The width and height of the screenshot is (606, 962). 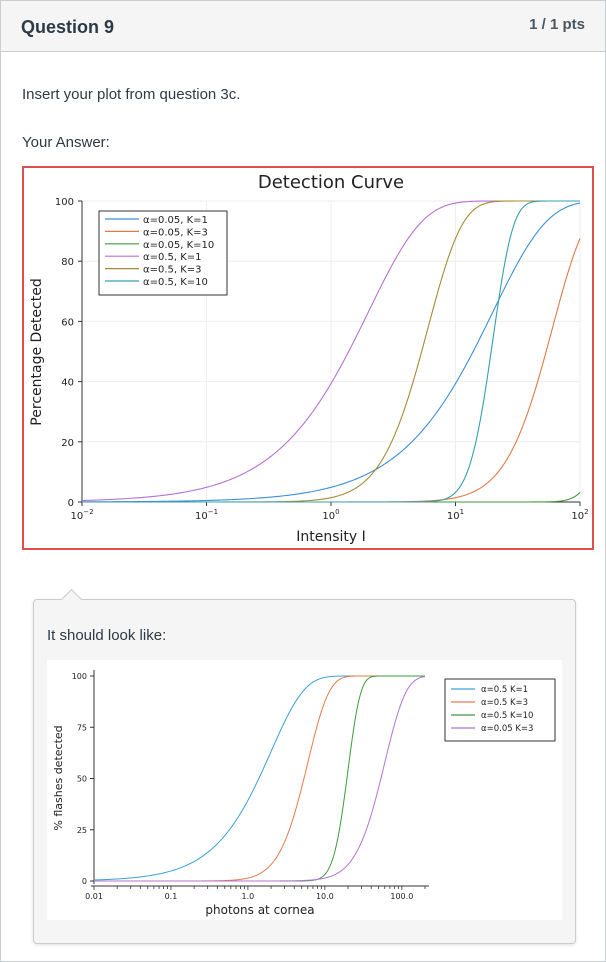 I want to click on legend-entry: α=0.05, K=3, so click(x=175, y=232).